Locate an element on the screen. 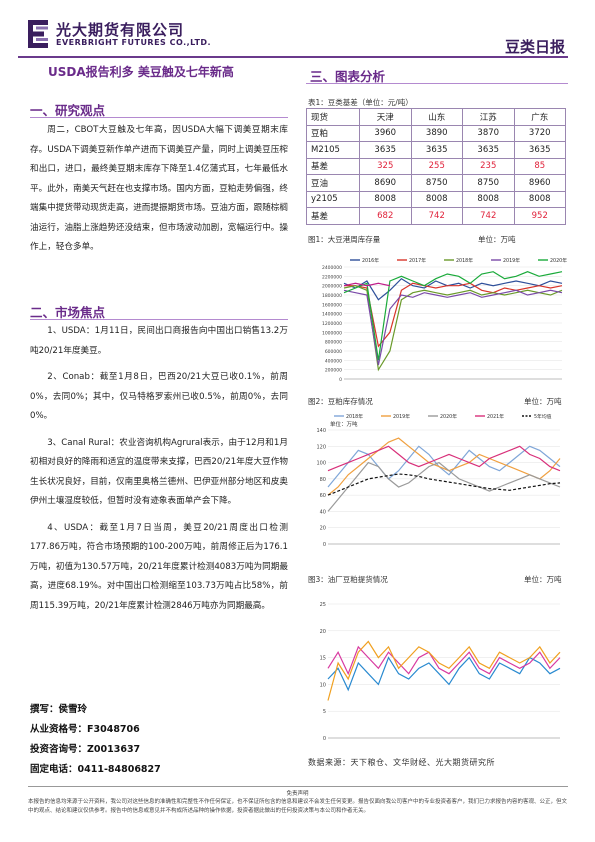 Image resolution: width=595 pixels, height=842 pixels. table-header-row: 现货 天津 山东 江苏 广东 is located at coordinates (436, 117).